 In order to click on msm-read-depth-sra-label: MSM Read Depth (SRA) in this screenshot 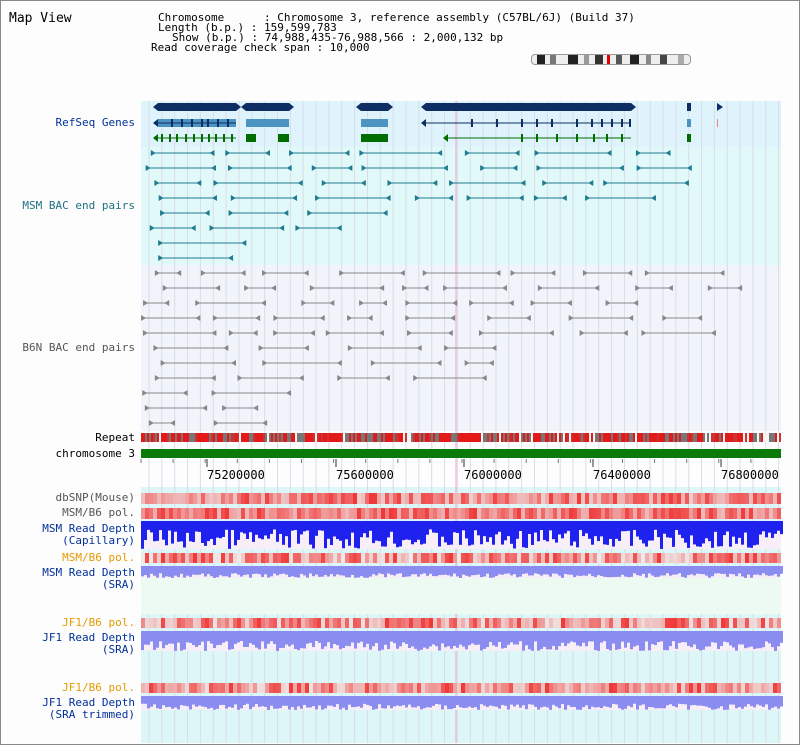, I will do `click(88, 578)`.